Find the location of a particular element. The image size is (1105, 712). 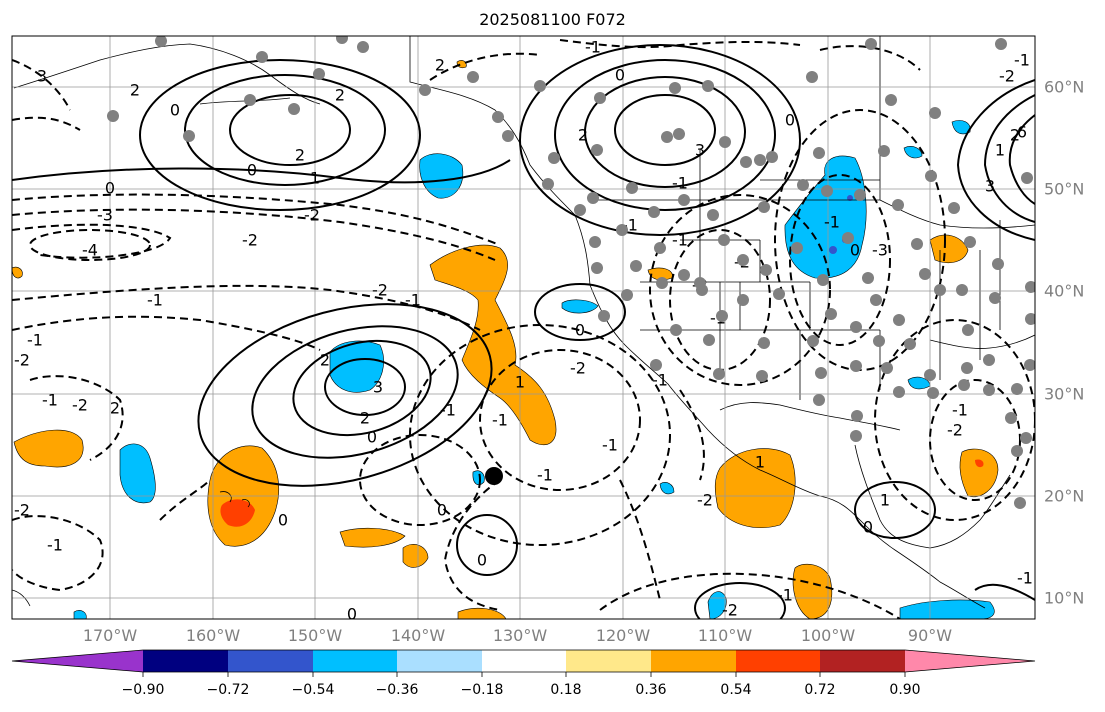

strong-positive-shading is located at coordinates (602, 493).